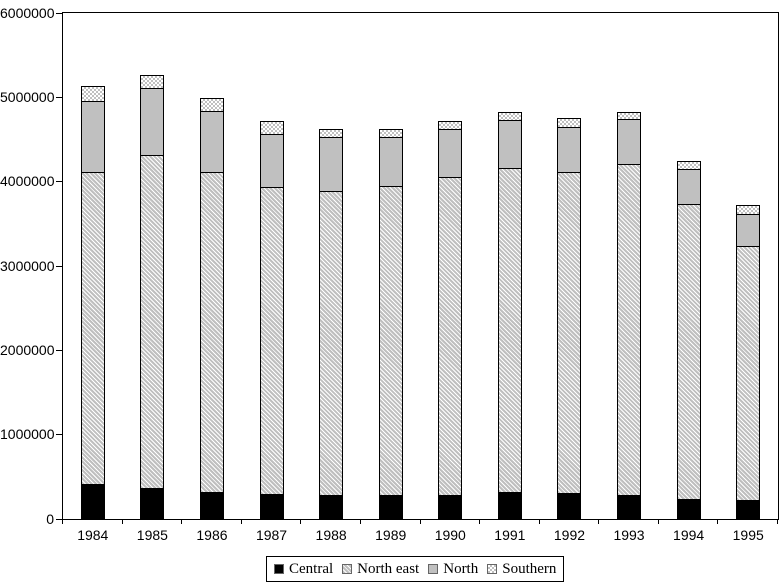 This screenshot has height=588, width=783. I want to click on bar-1995-central, so click(748, 509).